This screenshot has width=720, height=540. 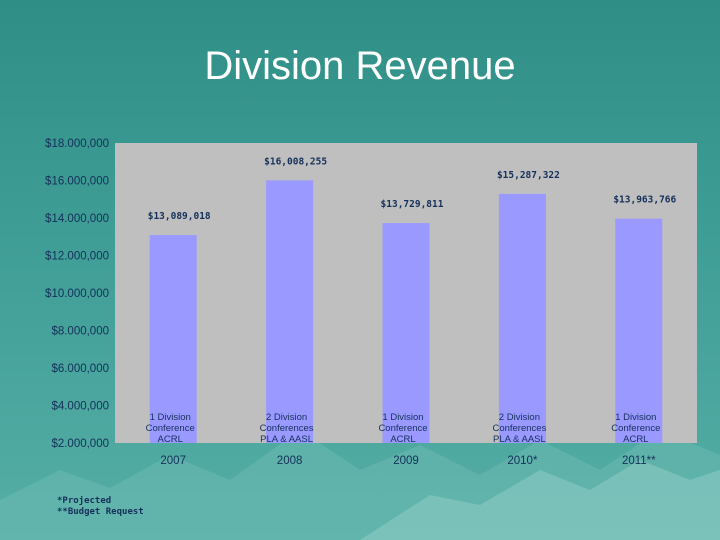 What do you see at coordinates (84, 501) in the screenshot?
I see `footnote-projected: *Projected` at bounding box center [84, 501].